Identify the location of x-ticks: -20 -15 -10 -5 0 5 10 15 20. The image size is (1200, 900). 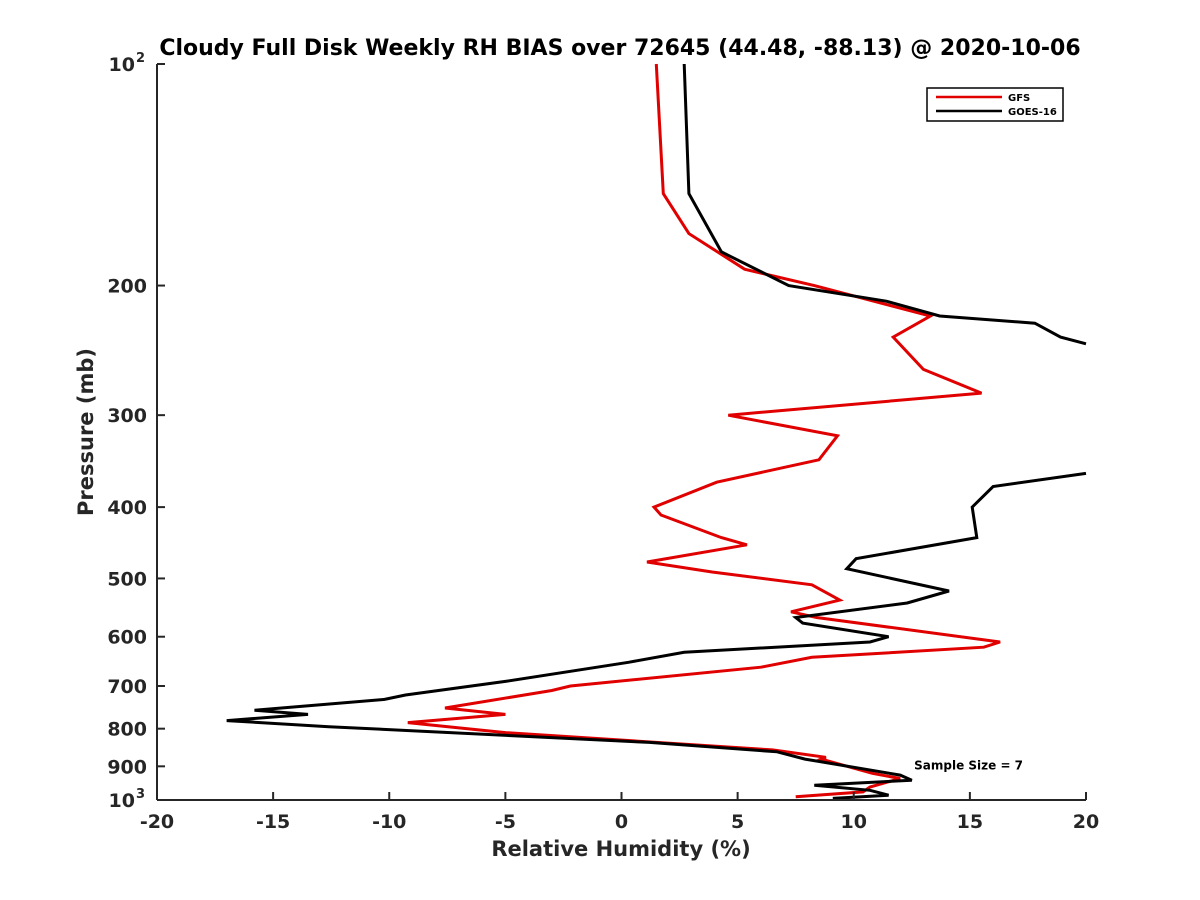
(619, 812).